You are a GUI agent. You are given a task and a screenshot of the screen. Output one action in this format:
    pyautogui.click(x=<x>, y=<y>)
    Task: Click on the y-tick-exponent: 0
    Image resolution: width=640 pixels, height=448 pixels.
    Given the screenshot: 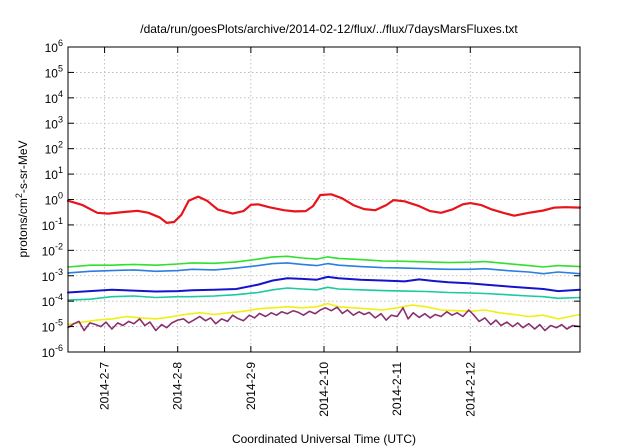 What is the action you would take?
    pyautogui.click(x=60, y=196)
    